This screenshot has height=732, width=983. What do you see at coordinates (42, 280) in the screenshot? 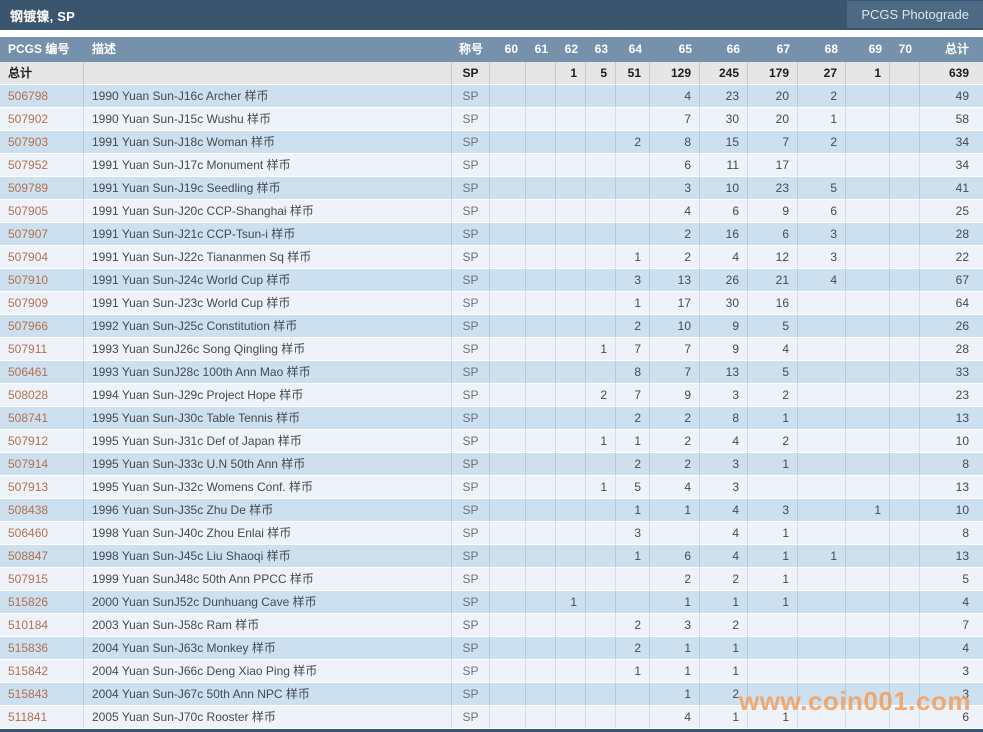
I see `pcgs-number-link: 507910` at bounding box center [42, 280].